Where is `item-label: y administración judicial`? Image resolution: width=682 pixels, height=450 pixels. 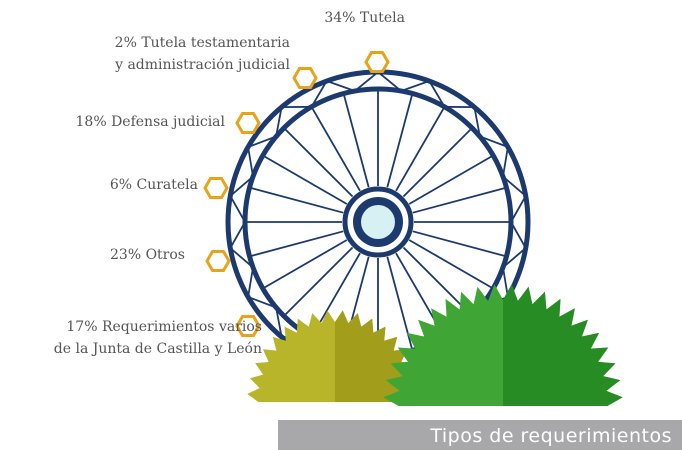 item-label: y administración judicial is located at coordinates (202, 65).